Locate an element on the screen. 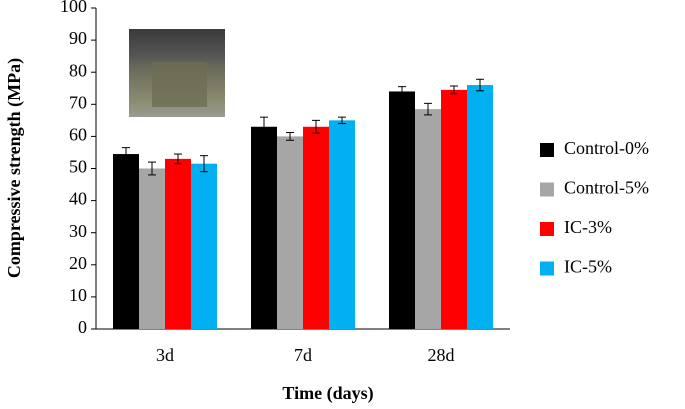  x-tick-label: 28d is located at coordinates (441, 355).